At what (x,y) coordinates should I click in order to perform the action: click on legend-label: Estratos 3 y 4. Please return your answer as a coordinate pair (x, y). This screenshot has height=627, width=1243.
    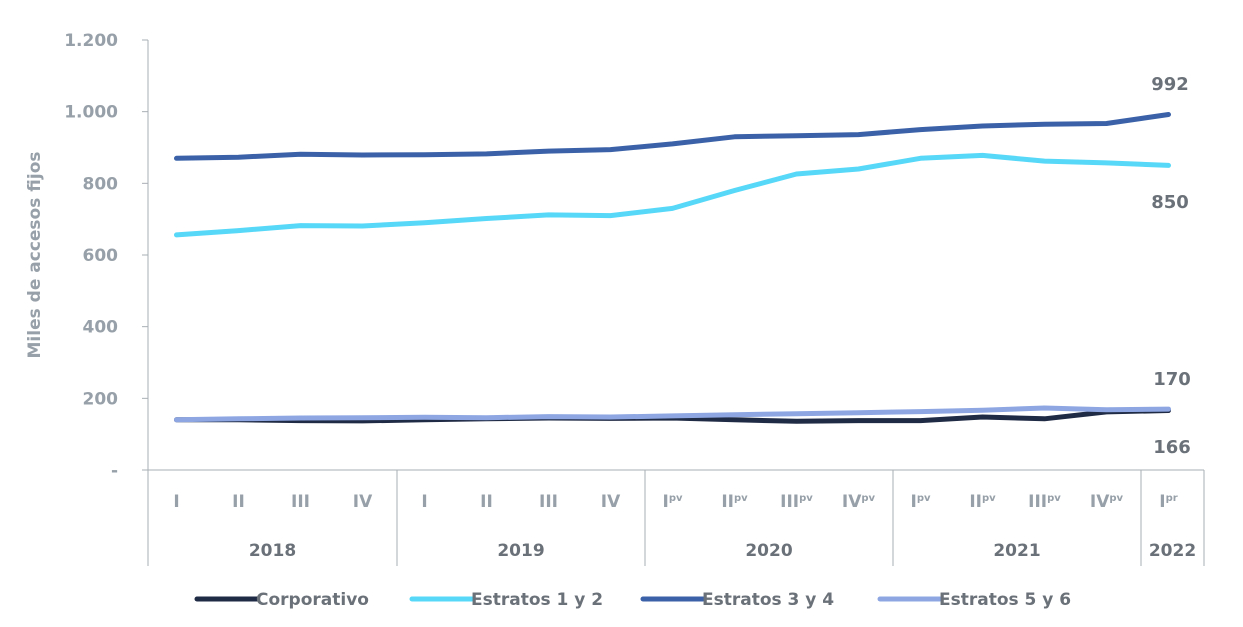
    Looking at the image, I should click on (768, 600).